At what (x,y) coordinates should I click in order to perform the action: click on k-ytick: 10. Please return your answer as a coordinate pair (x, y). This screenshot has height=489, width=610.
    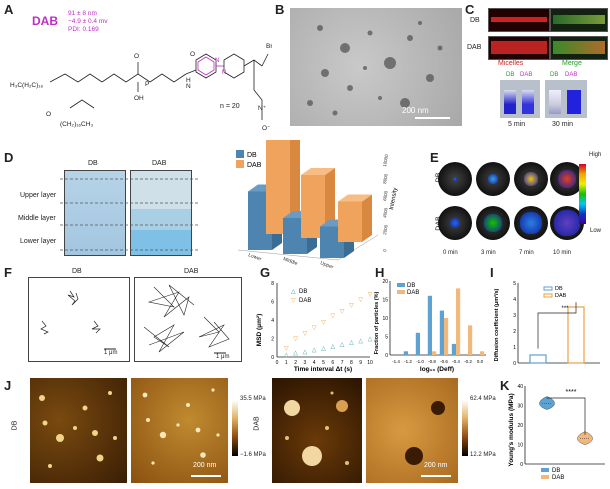
    Looking at the image, I should click on (520, 446).